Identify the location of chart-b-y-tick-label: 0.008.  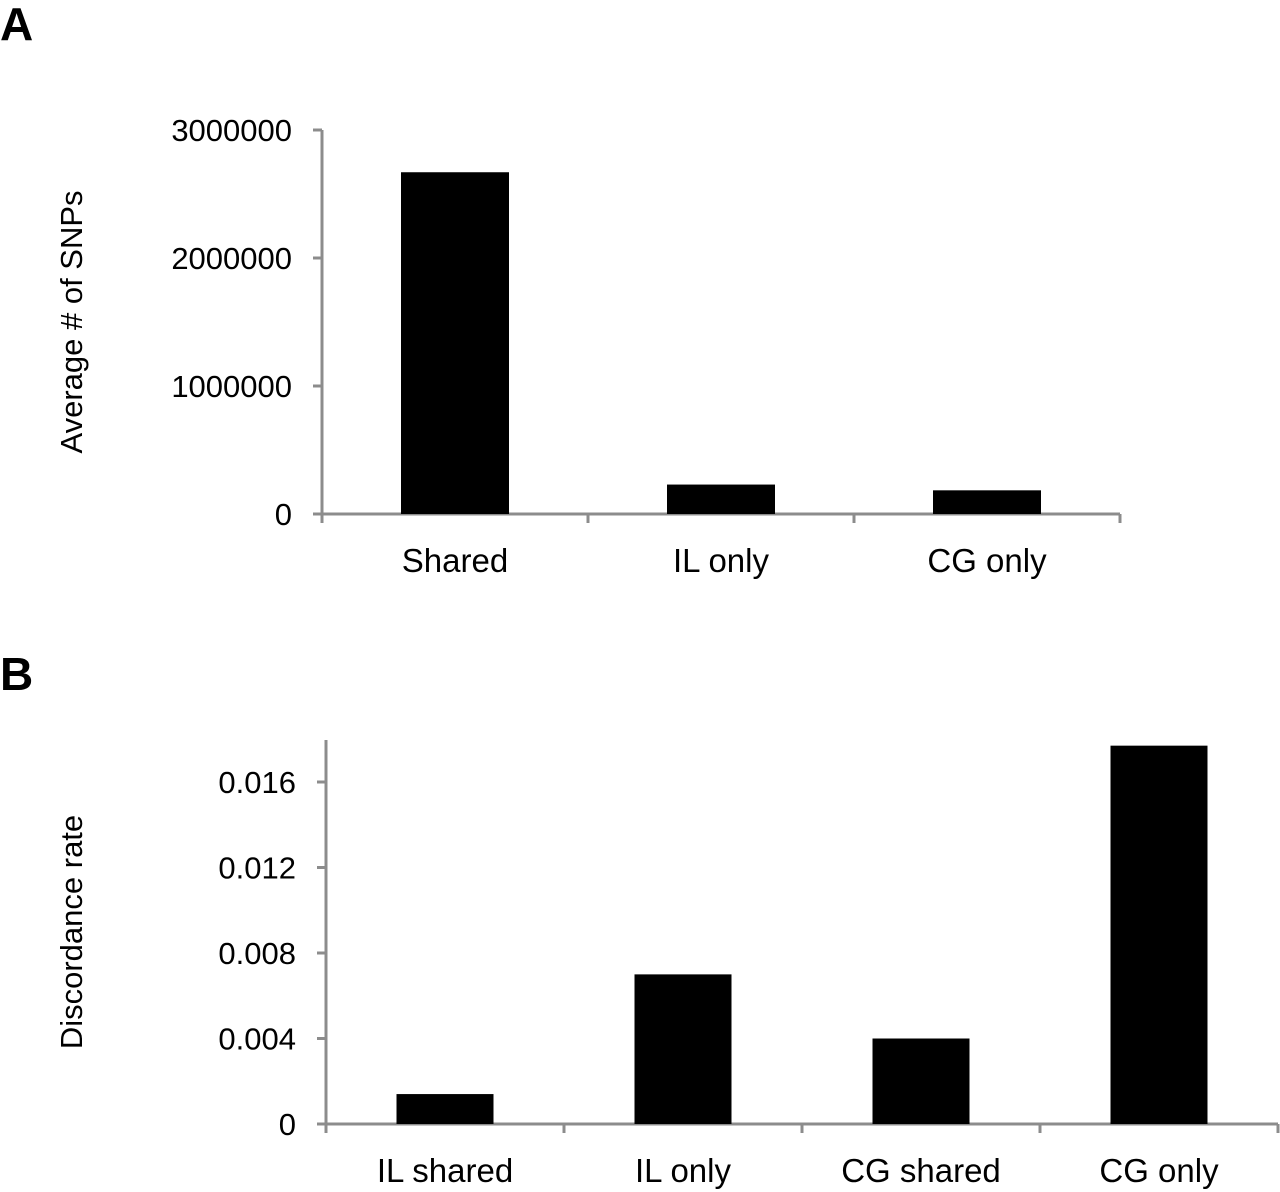
(257, 953).